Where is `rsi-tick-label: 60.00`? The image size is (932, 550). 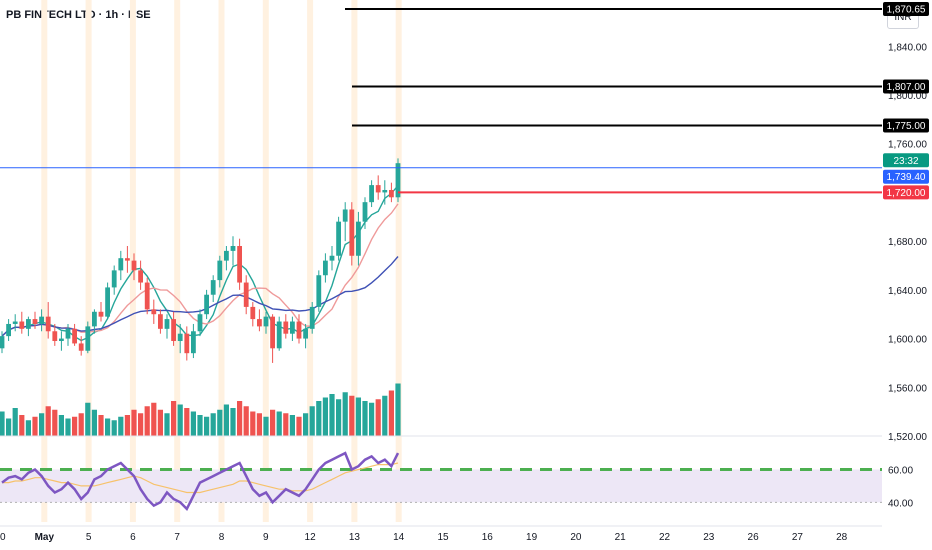
rsi-tick-label: 60.00 is located at coordinates (900, 471).